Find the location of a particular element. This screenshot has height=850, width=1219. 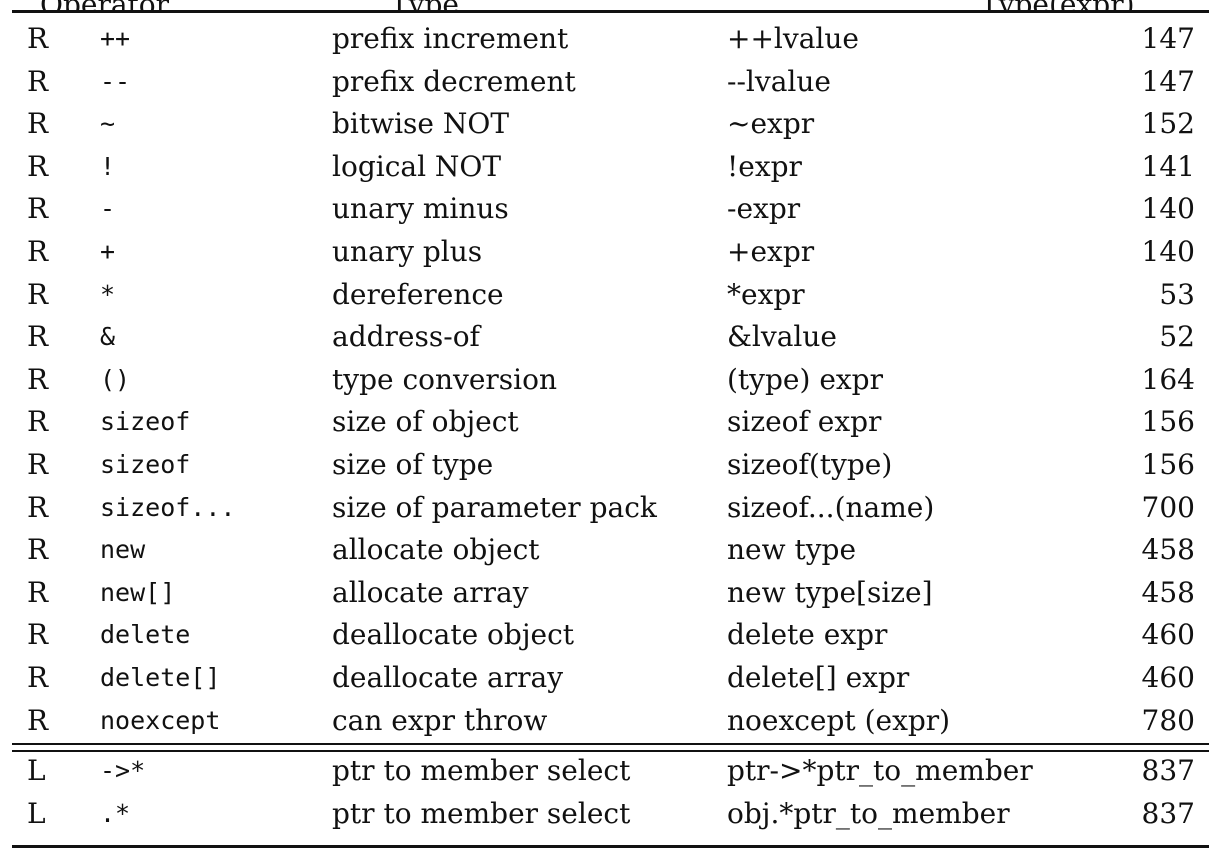

function-cell: type conversion is located at coordinates (445, 379).